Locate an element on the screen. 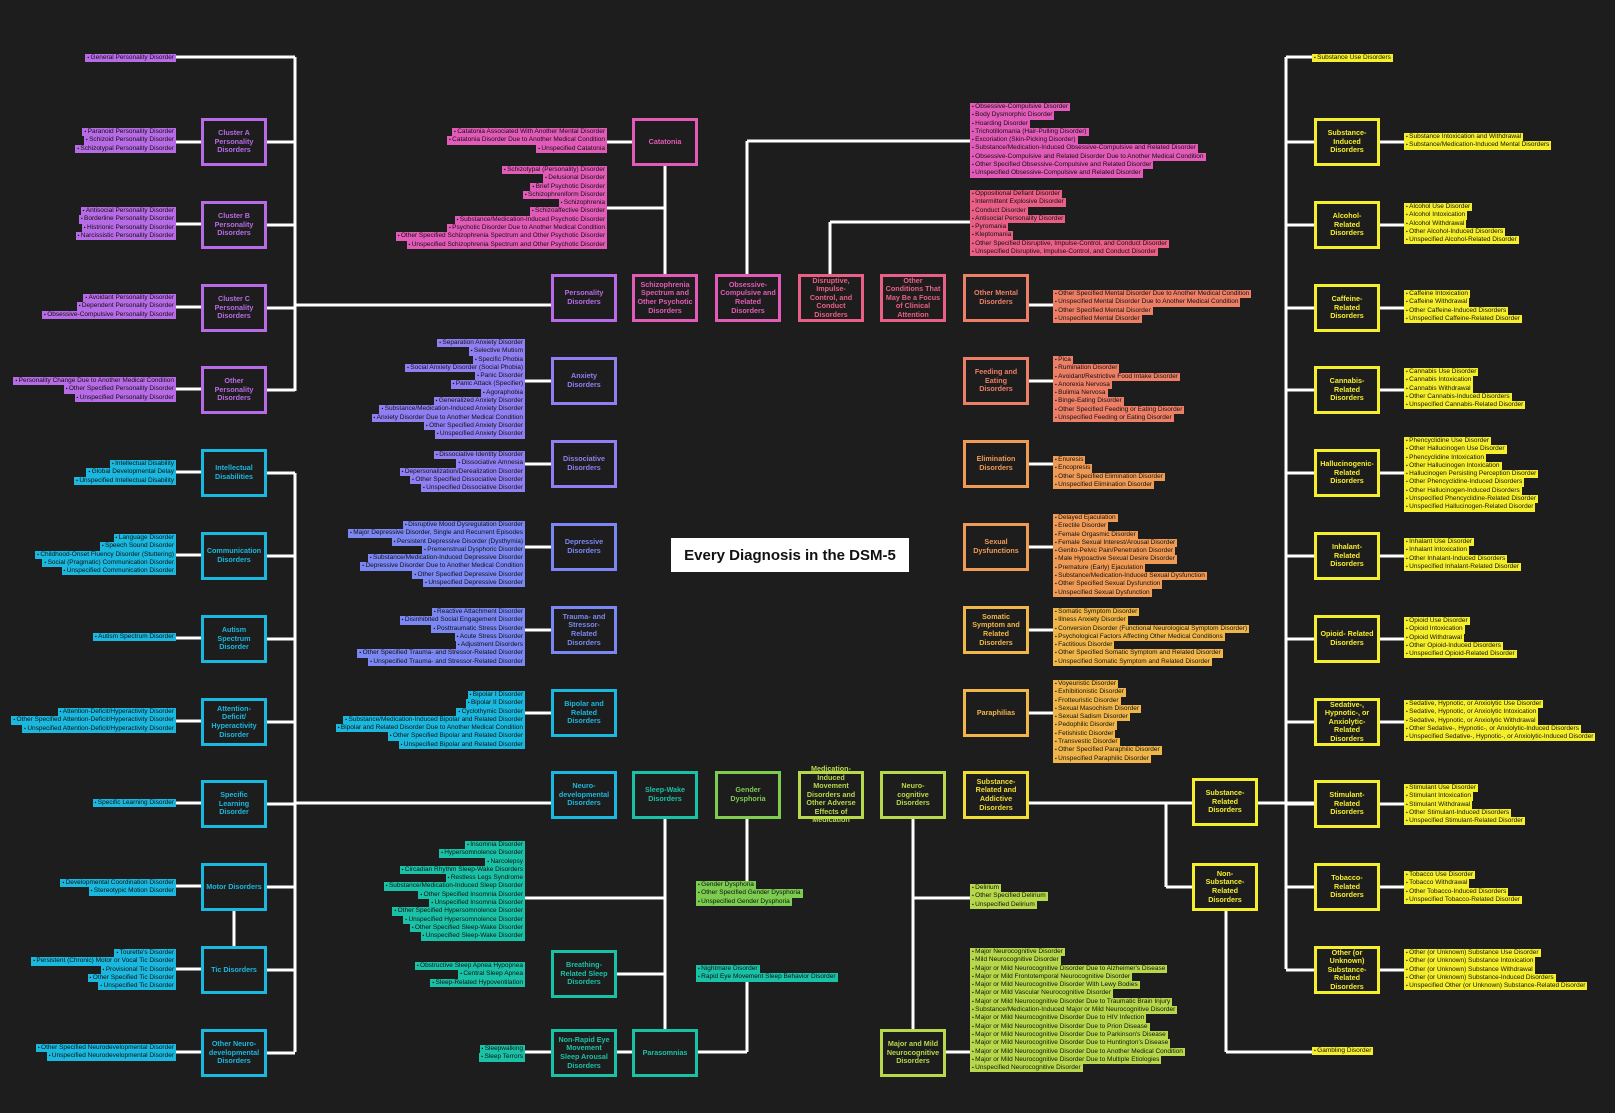  diagnosis-label: Unspecified Anxiety Disorder is located at coordinates (479, 434).